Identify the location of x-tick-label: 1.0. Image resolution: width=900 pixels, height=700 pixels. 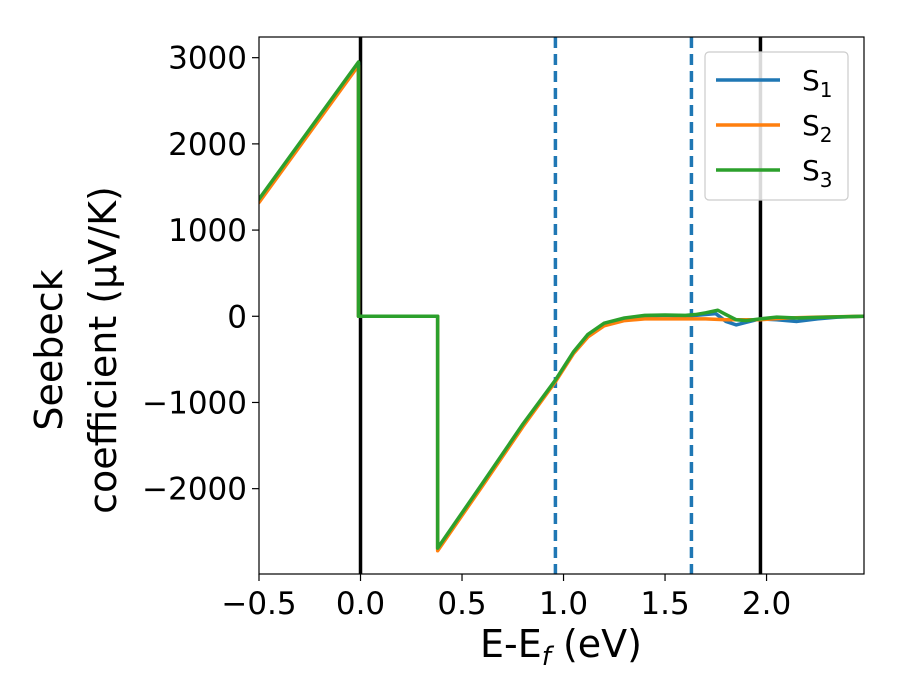
(563, 604).